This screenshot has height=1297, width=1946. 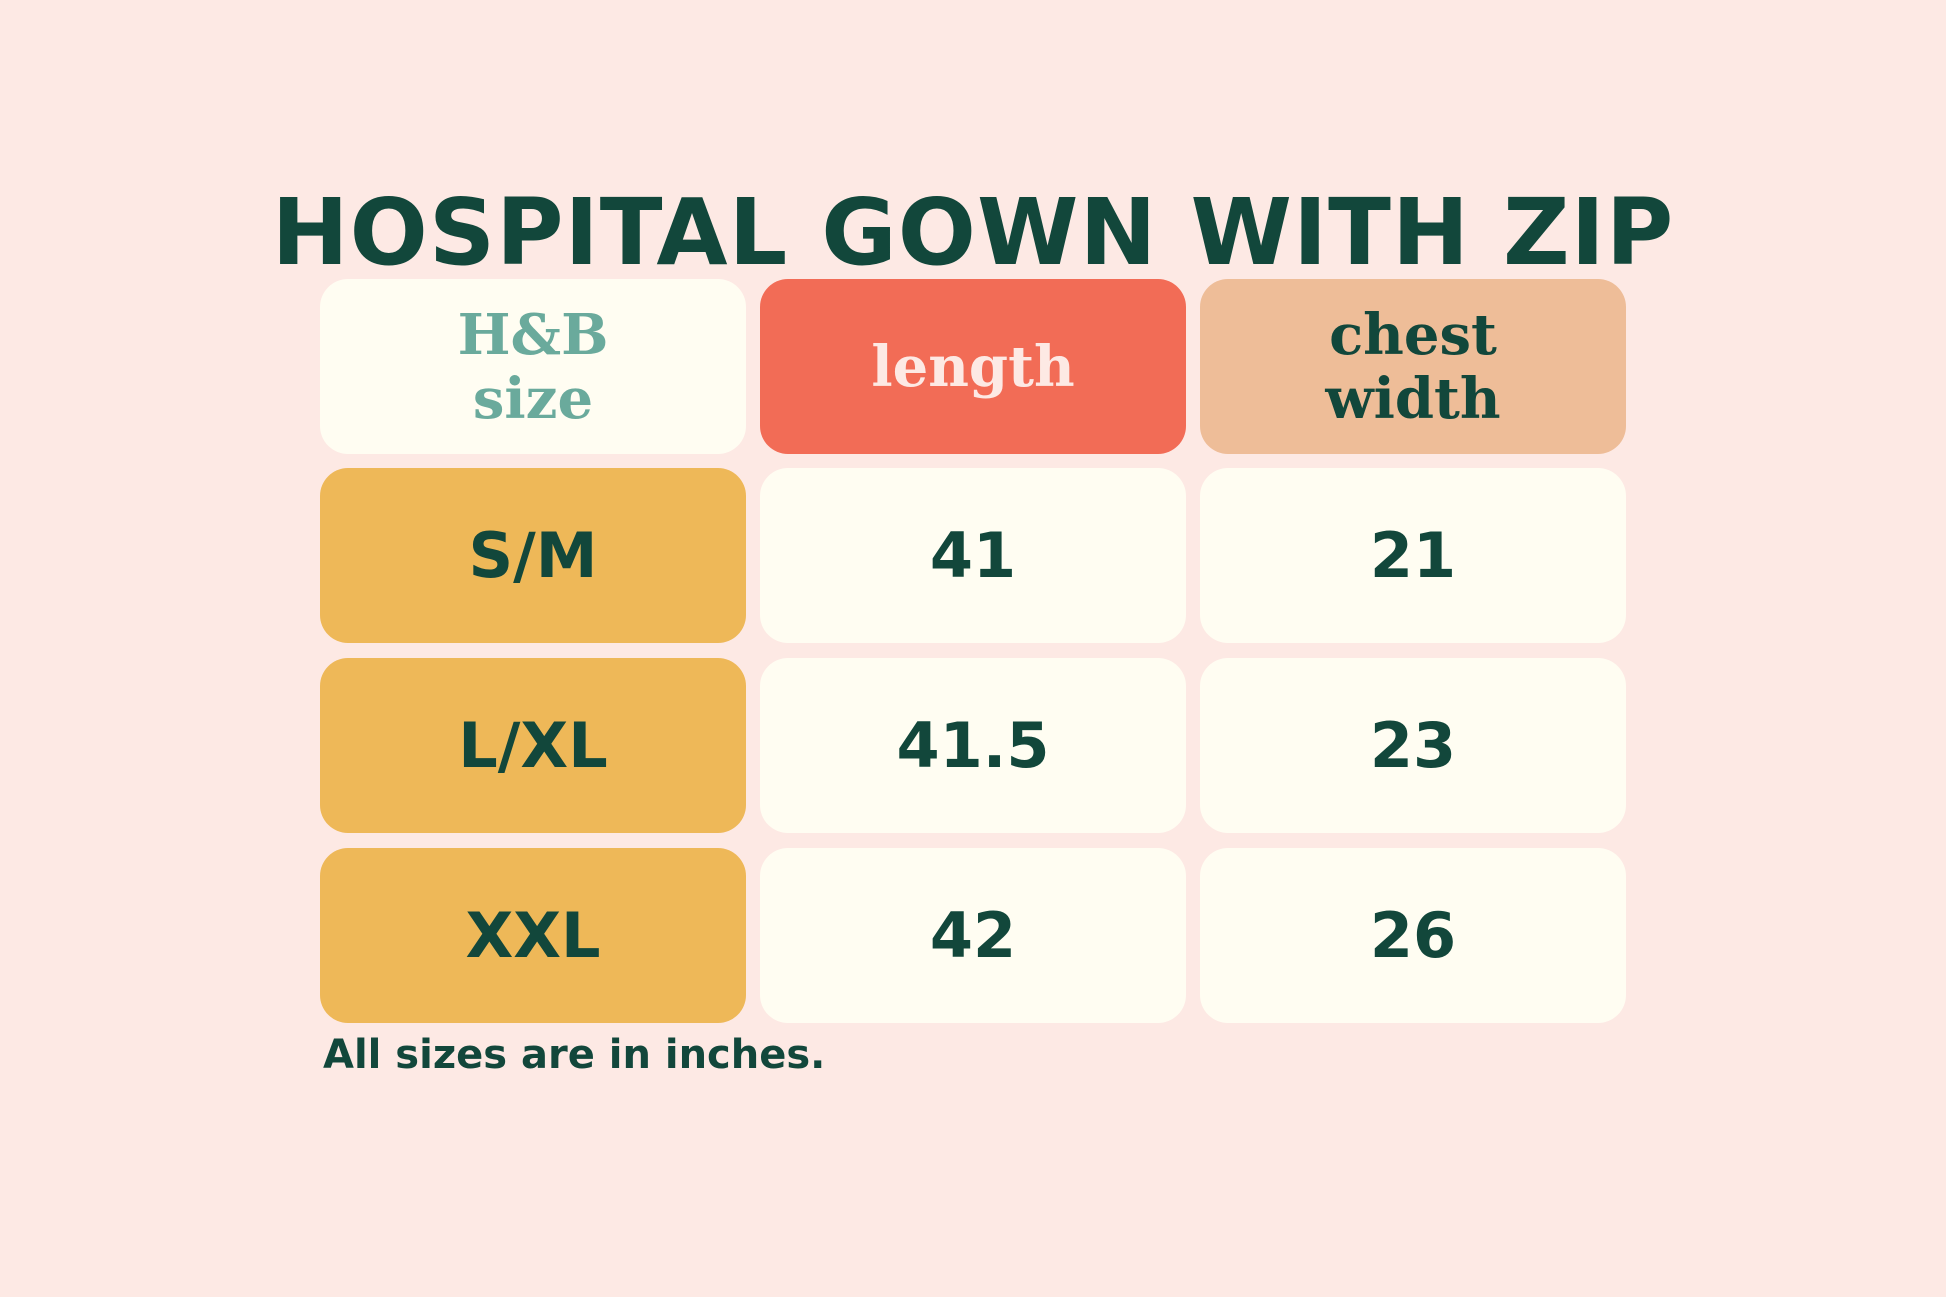 What do you see at coordinates (973, 555) in the screenshot?
I see `length-value-cell: 41` at bounding box center [973, 555].